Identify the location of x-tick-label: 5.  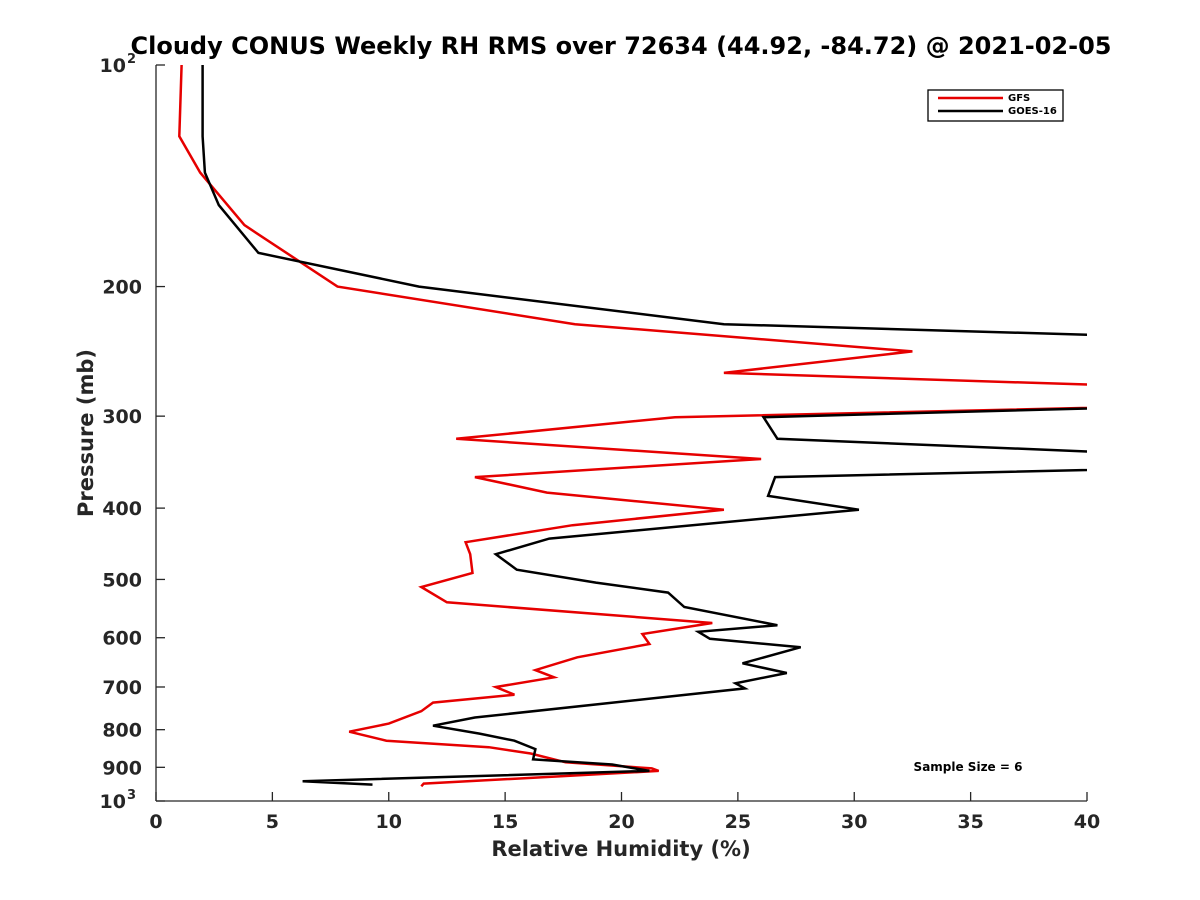
(272, 822).